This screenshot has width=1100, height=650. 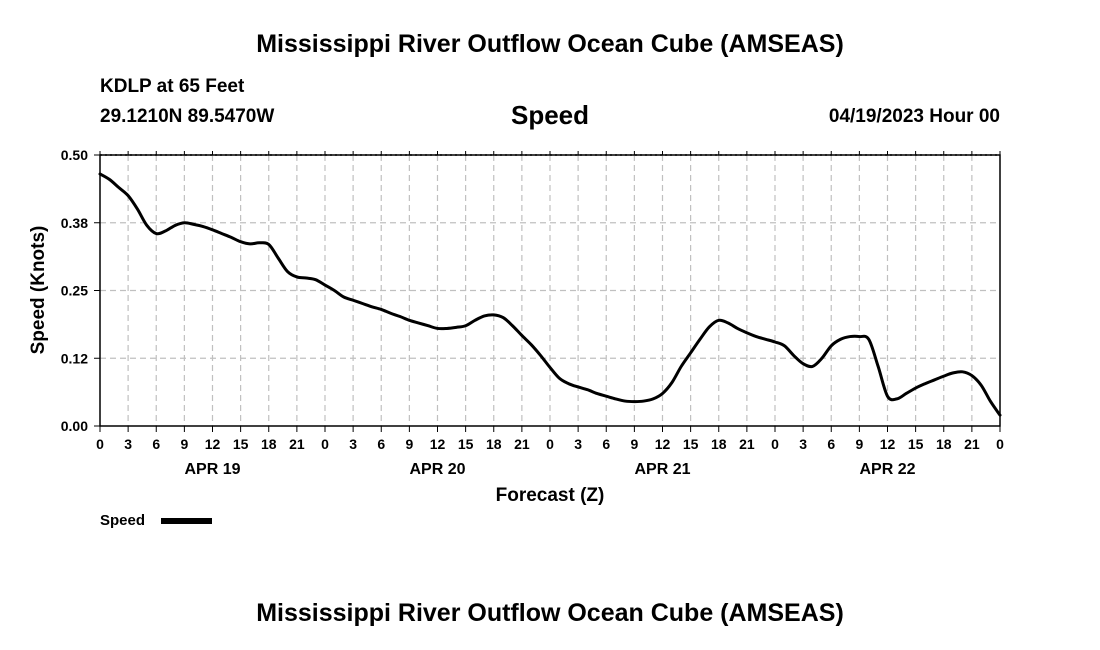 What do you see at coordinates (156, 520) in the screenshot?
I see `legend: Speed` at bounding box center [156, 520].